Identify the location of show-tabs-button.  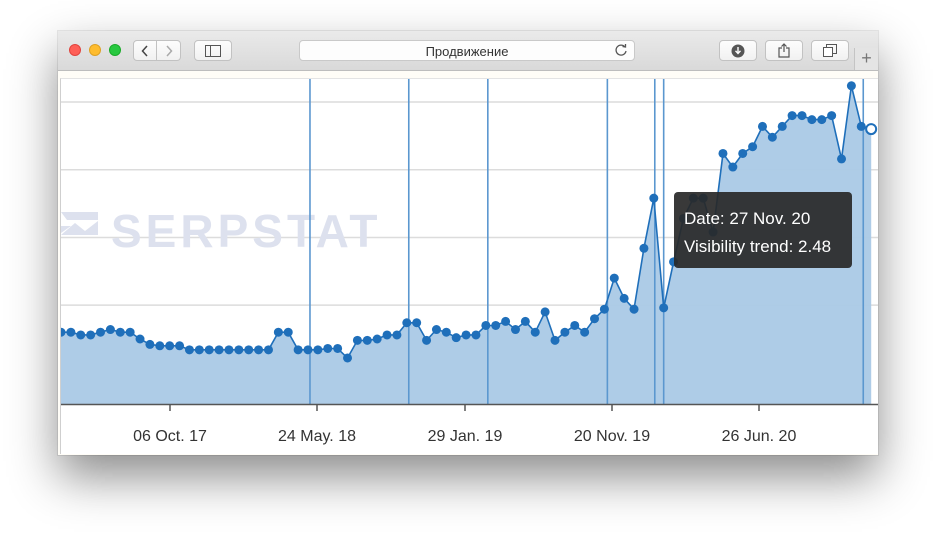
(830, 50).